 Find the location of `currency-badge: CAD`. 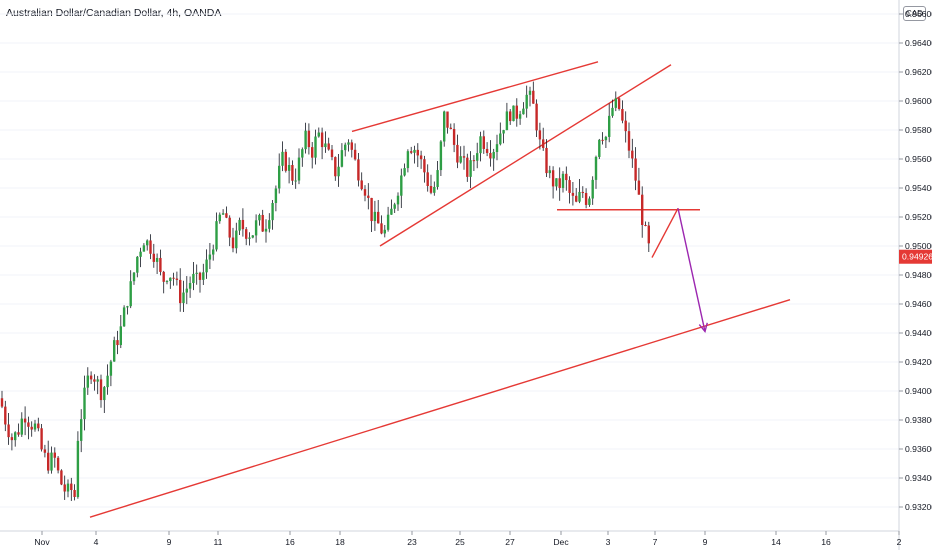

currency-badge: CAD is located at coordinates (914, 13).